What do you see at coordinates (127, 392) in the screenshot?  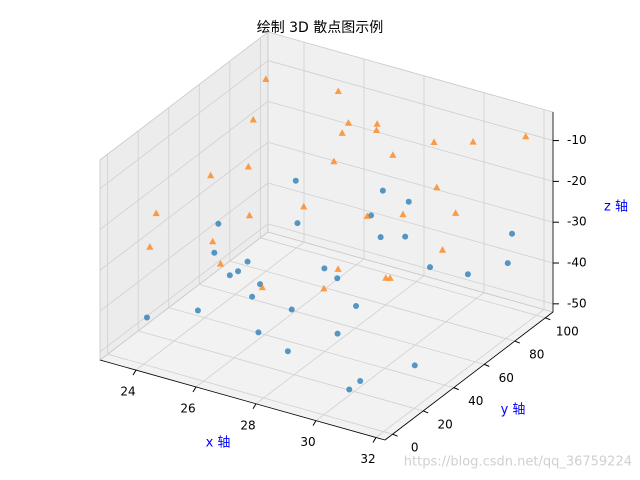 I see `x-tick-label: 24` at bounding box center [127, 392].